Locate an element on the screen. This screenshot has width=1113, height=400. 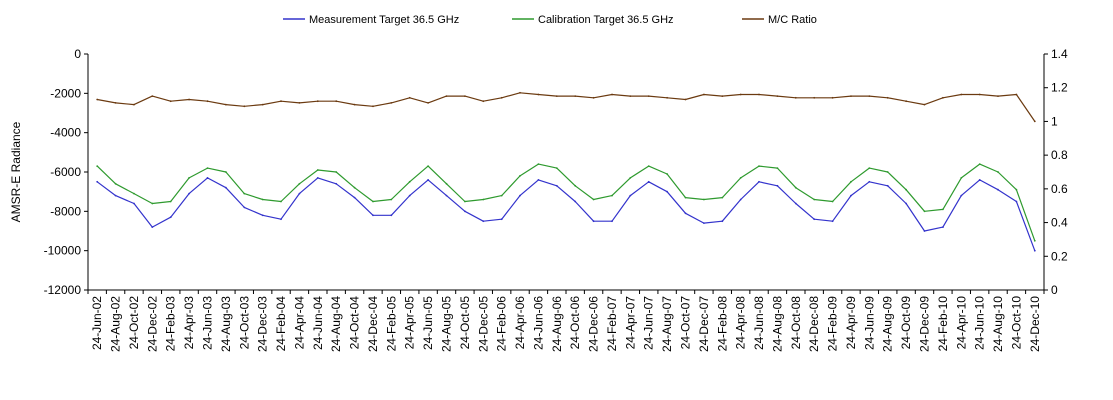
x-tick-label: 24-Oct-09 is located at coordinates (906, 323).